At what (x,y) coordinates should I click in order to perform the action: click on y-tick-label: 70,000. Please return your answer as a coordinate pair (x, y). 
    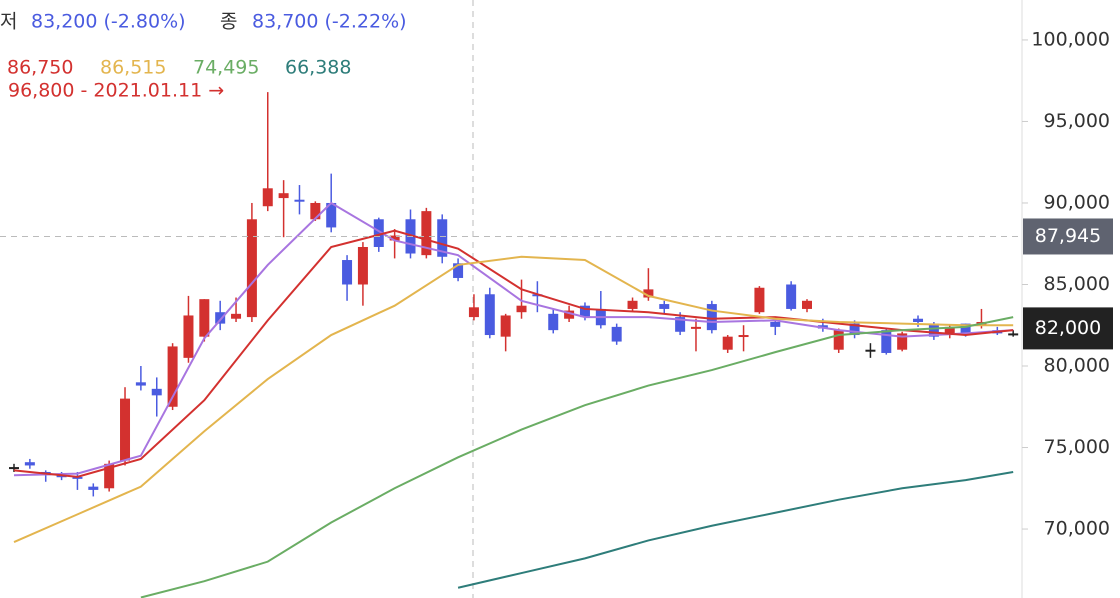
    Looking at the image, I should click on (1077, 529).